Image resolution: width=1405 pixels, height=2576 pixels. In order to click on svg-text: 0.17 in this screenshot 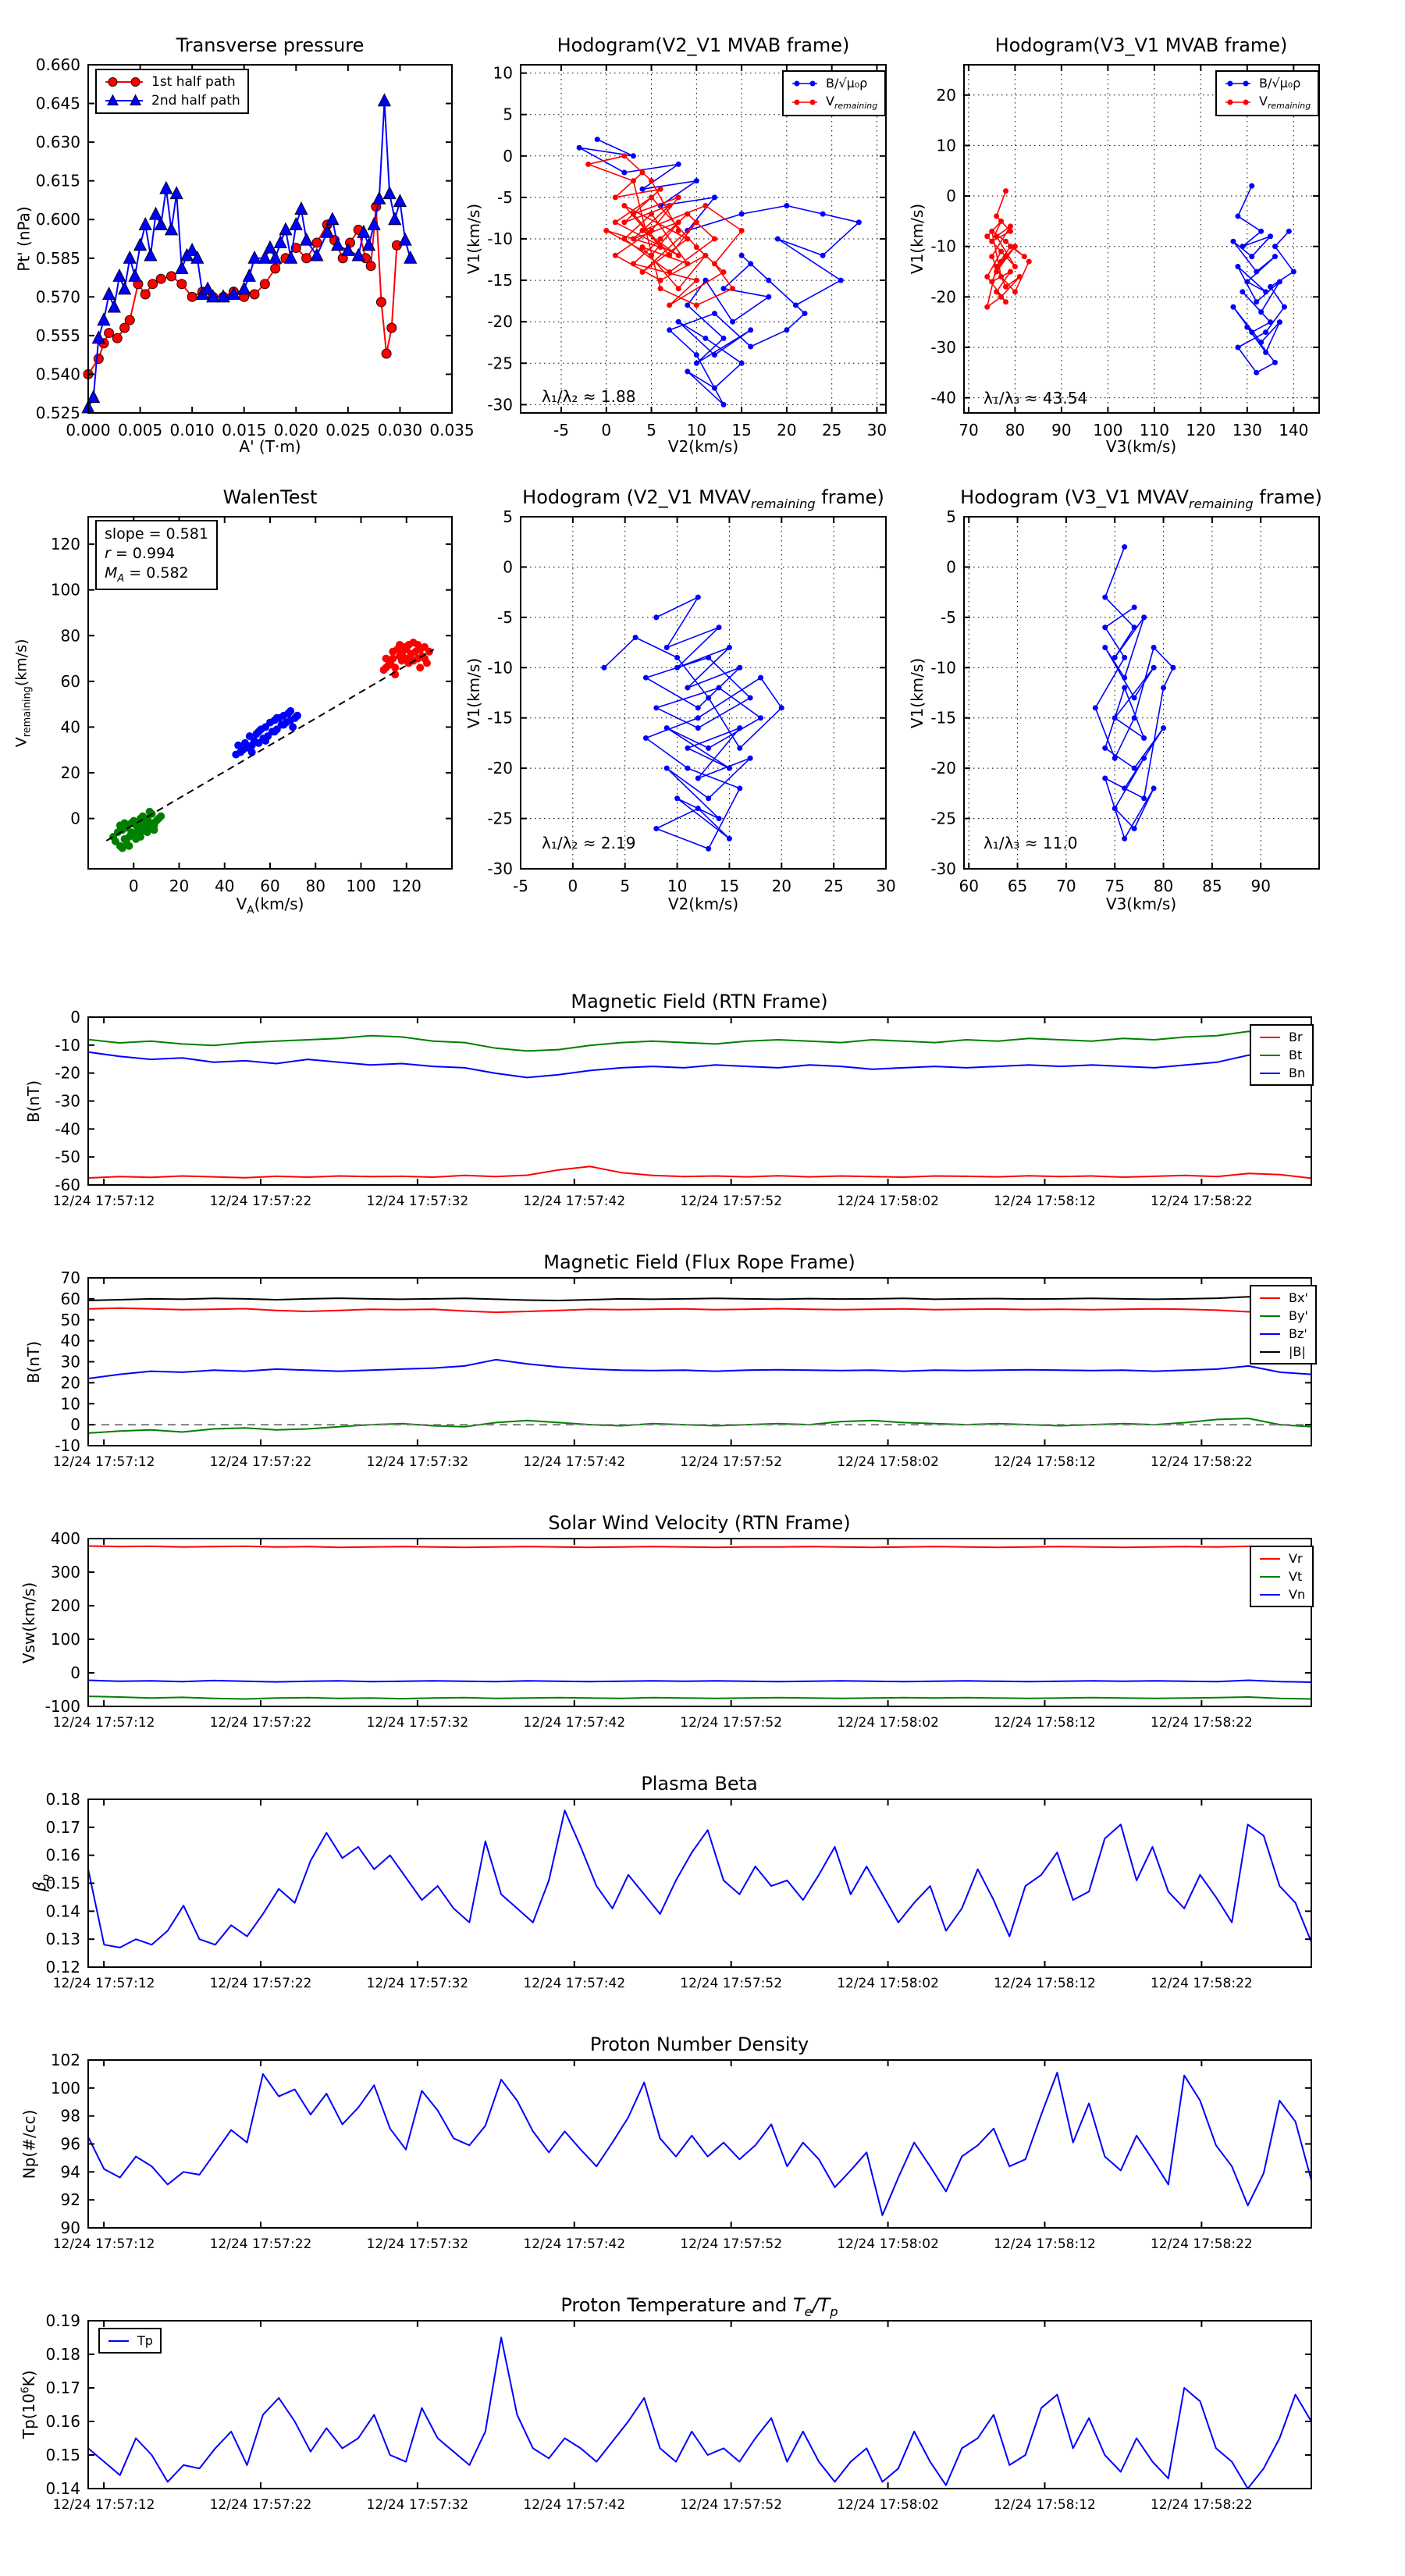, I will do `click(63, 2388)`.